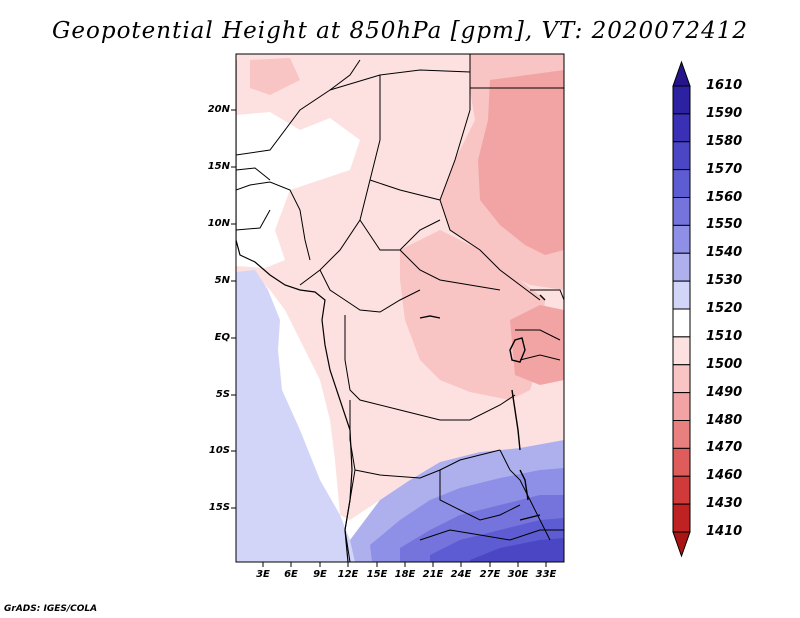 The height and width of the screenshot is (618, 800). Describe the element at coordinates (724, 448) in the screenshot. I see `colorbar-label: 1470` at that location.